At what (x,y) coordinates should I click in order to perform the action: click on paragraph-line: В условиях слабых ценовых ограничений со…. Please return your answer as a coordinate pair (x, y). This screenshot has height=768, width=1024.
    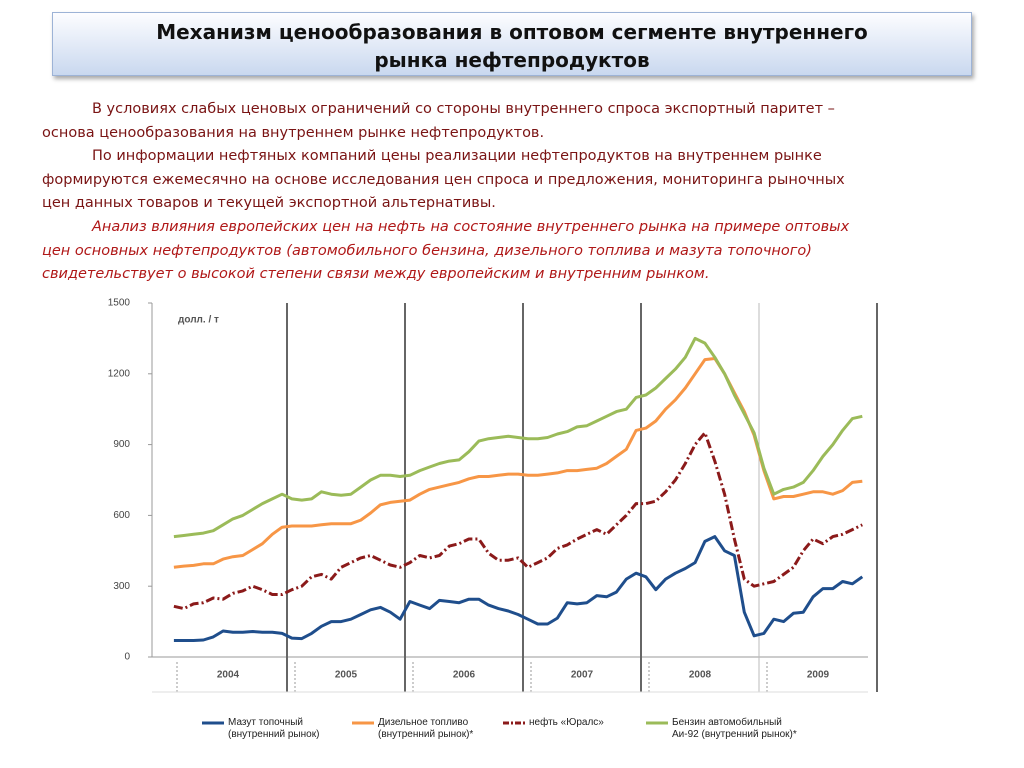
    Looking at the image, I should click on (463, 109).